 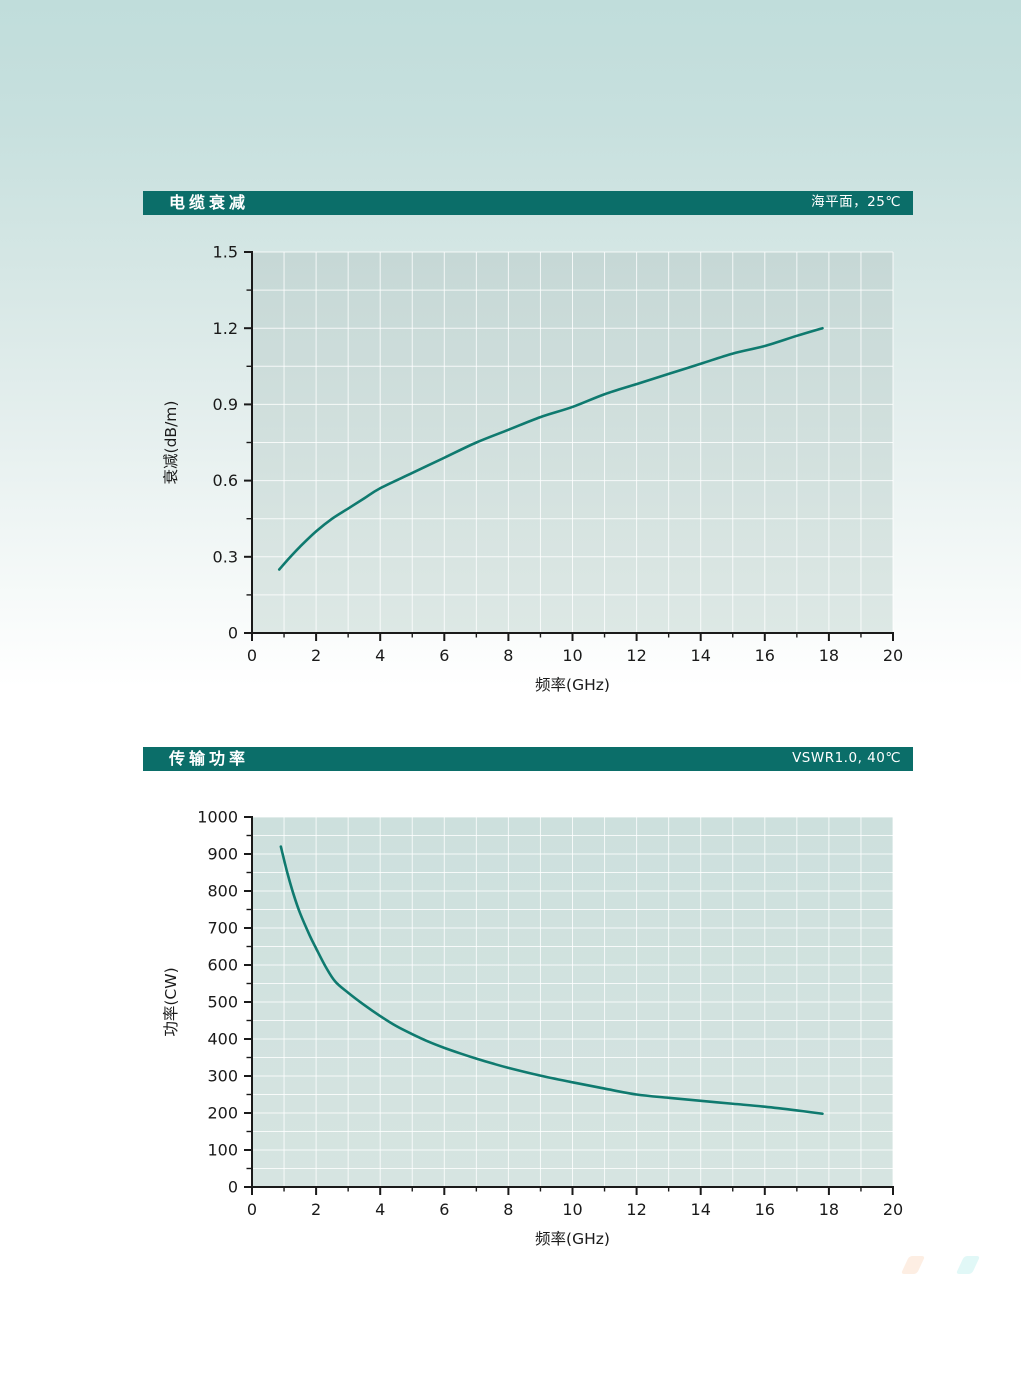 What do you see at coordinates (225, 404) in the screenshot?
I see `y-tick-label: 0.9` at bounding box center [225, 404].